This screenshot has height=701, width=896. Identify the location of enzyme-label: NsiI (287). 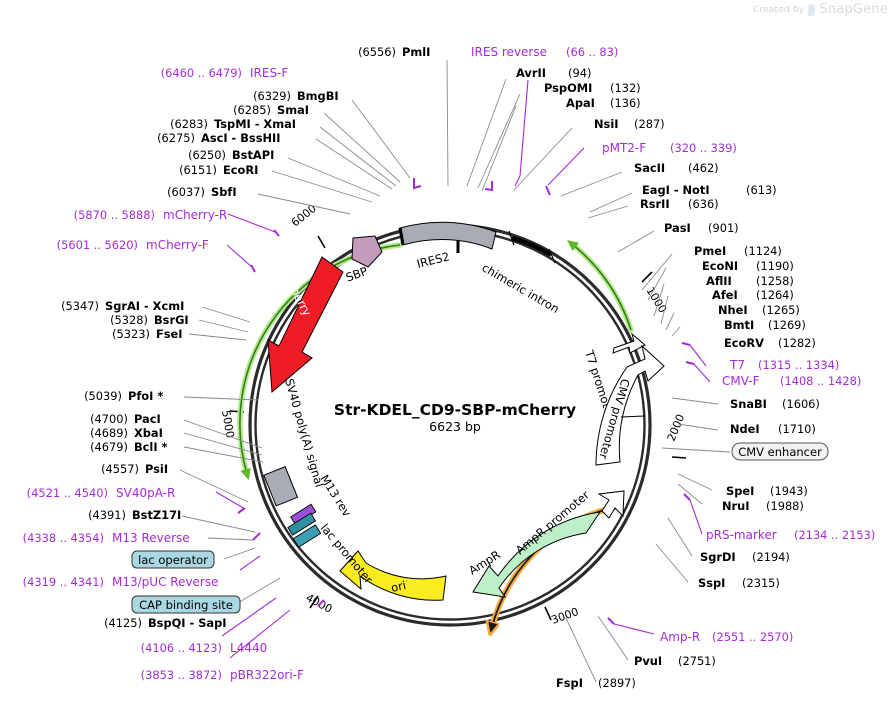
(629, 124).